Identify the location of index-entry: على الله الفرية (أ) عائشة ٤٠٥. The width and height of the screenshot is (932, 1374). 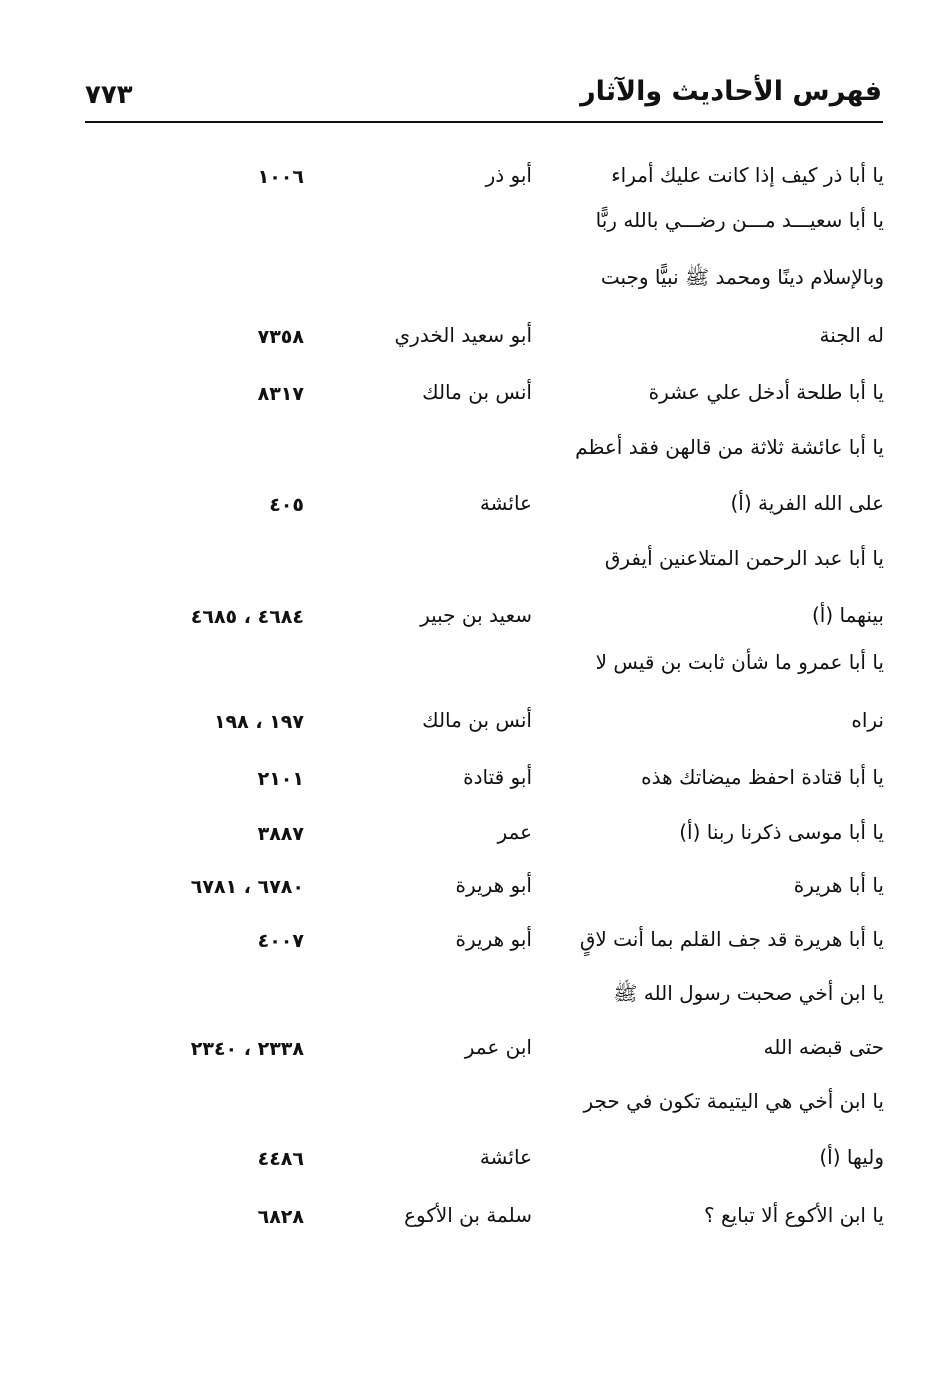
(466, 517).